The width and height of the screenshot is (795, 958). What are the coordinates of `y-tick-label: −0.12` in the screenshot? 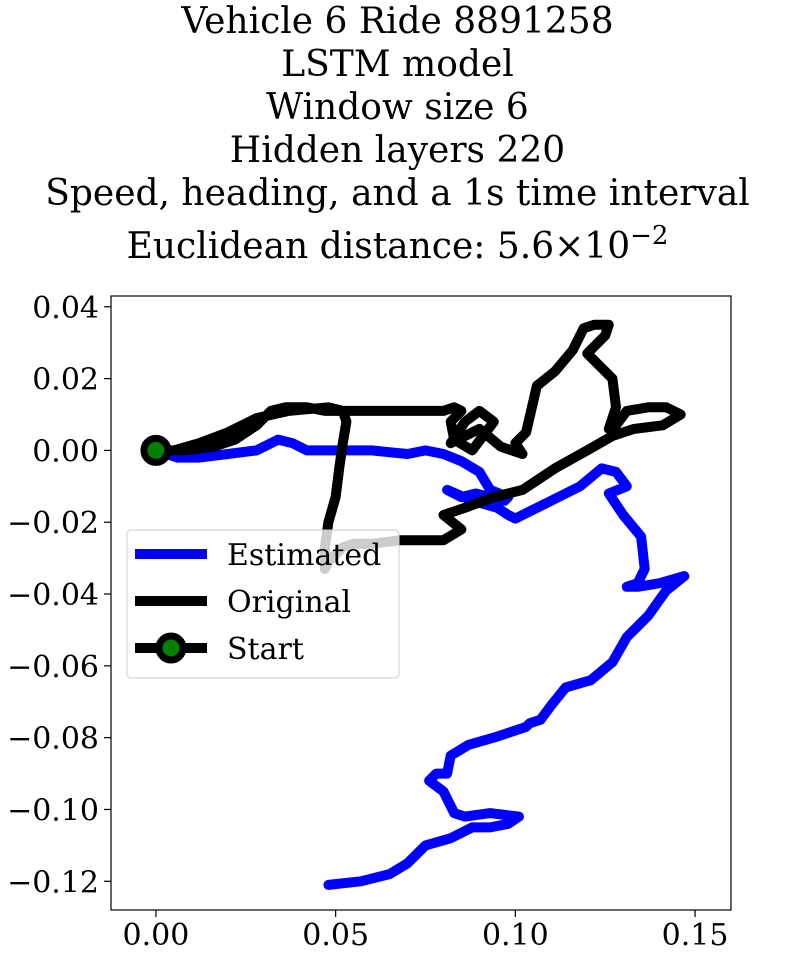 It's located at (53, 882).